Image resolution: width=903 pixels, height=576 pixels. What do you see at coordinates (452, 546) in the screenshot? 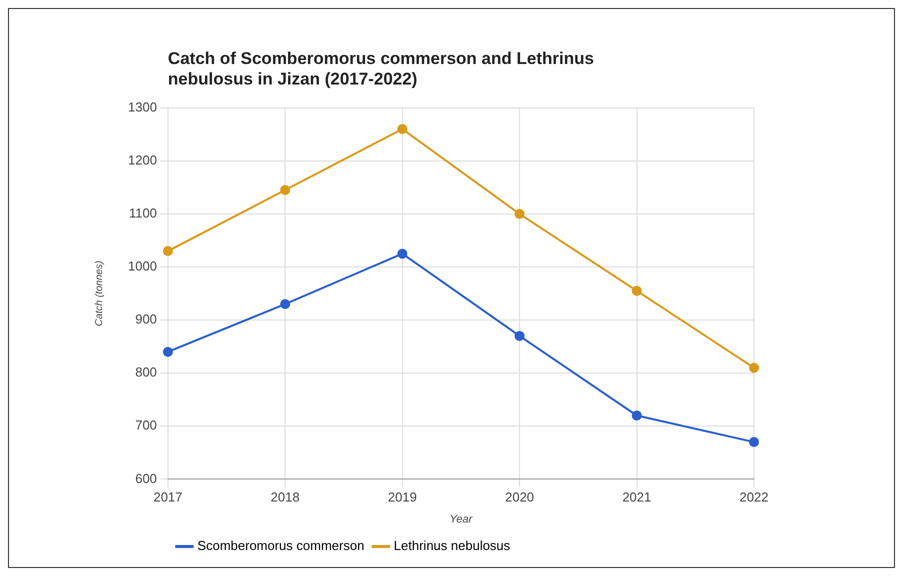
I see `legend-label: Lethrinus nebulosus` at bounding box center [452, 546].